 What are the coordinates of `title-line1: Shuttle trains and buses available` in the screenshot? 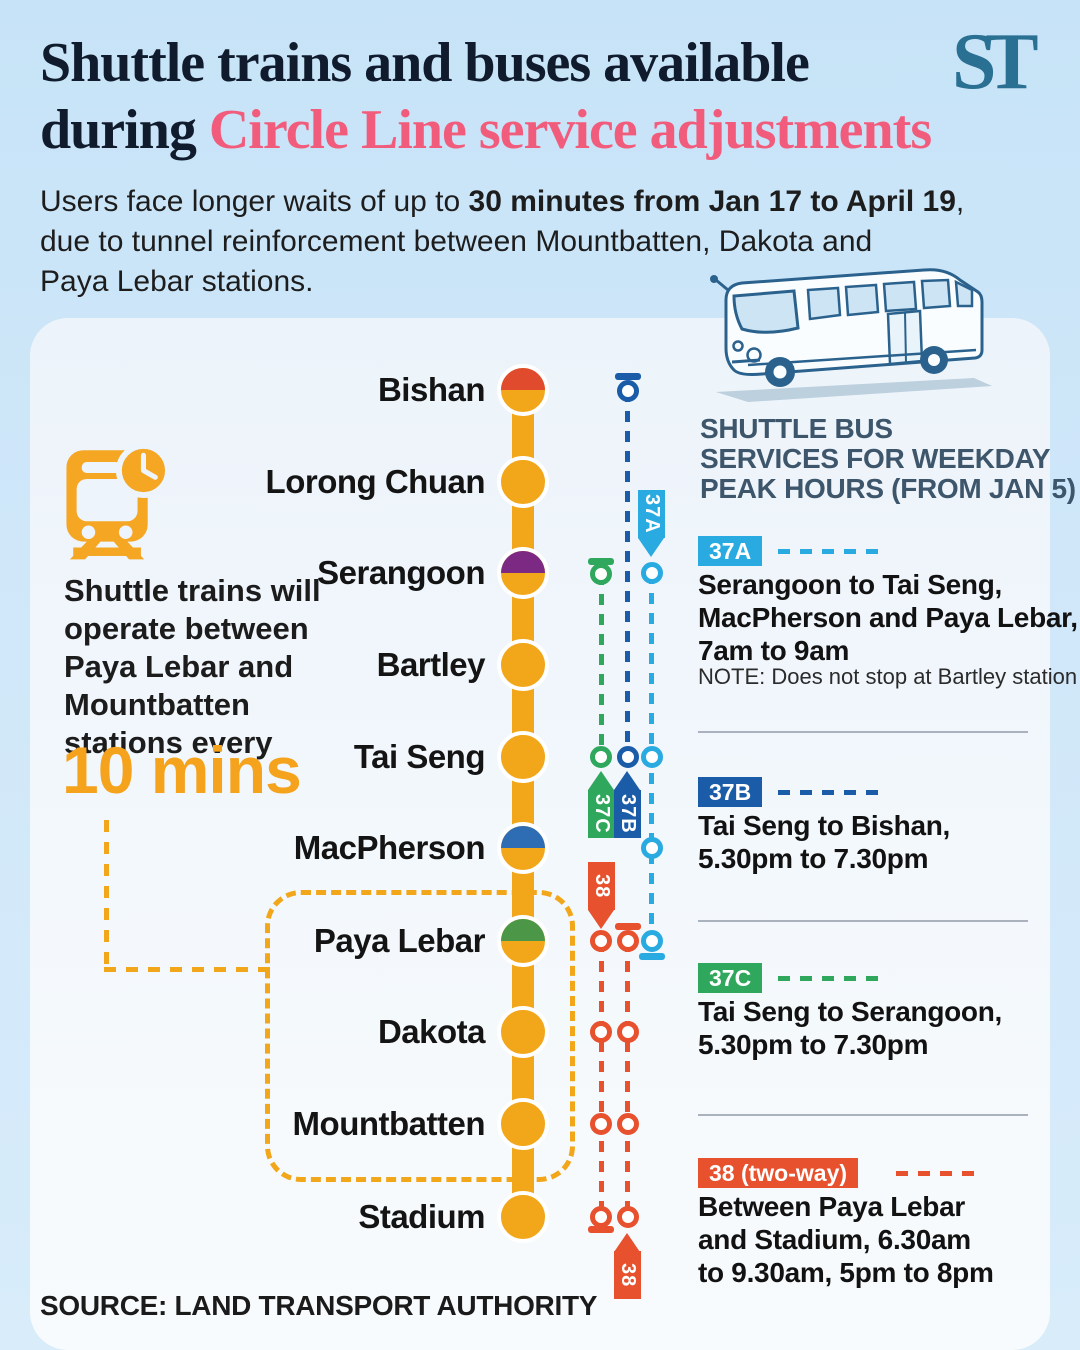 It's located at (425, 63).